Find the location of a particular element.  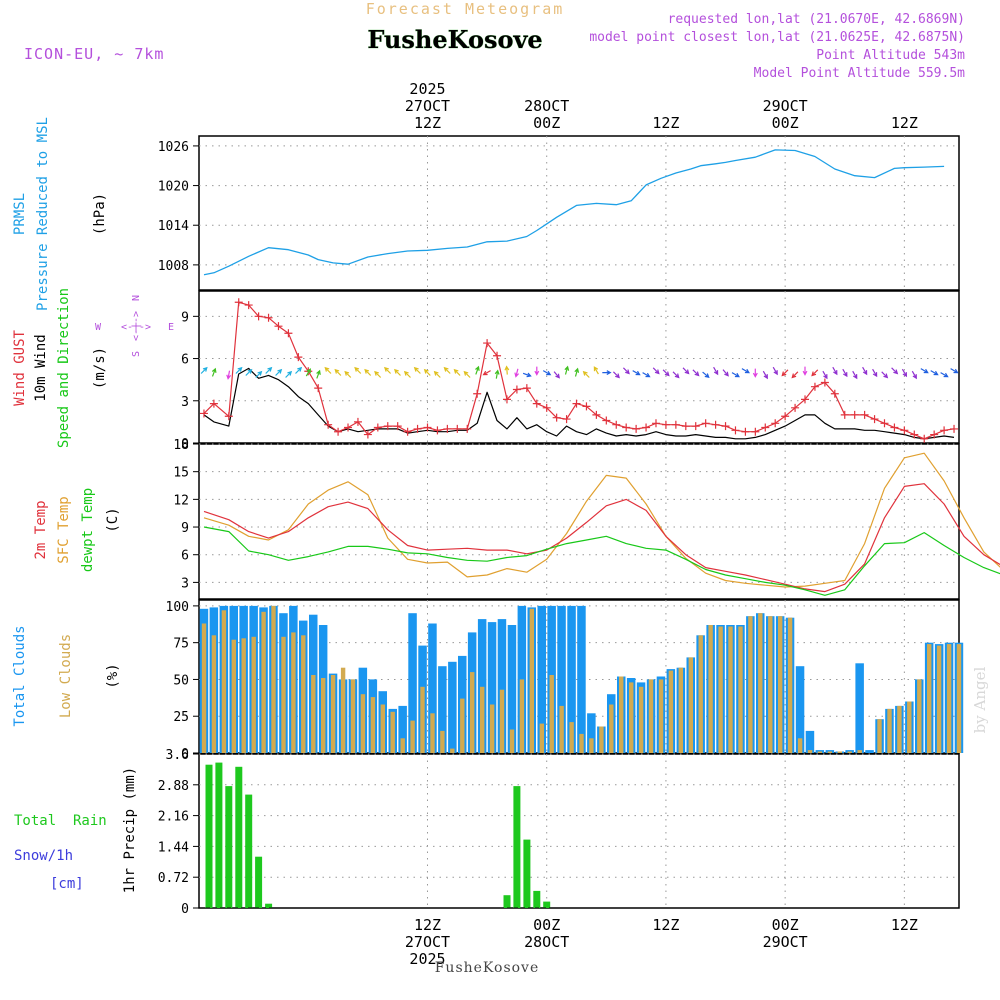

y-tick-label: 2.16 is located at coordinates (173, 817).